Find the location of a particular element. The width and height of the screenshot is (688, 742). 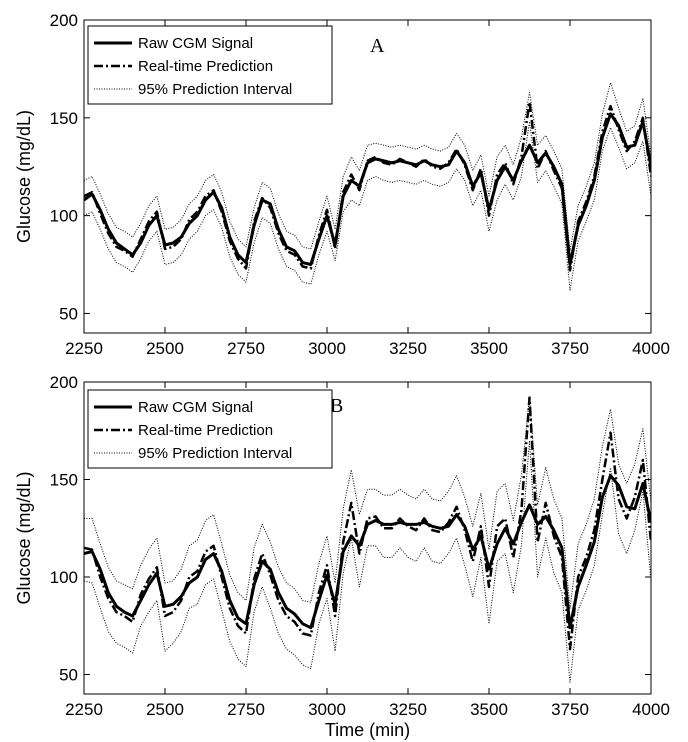

panel-letter: A is located at coordinates (377, 46).